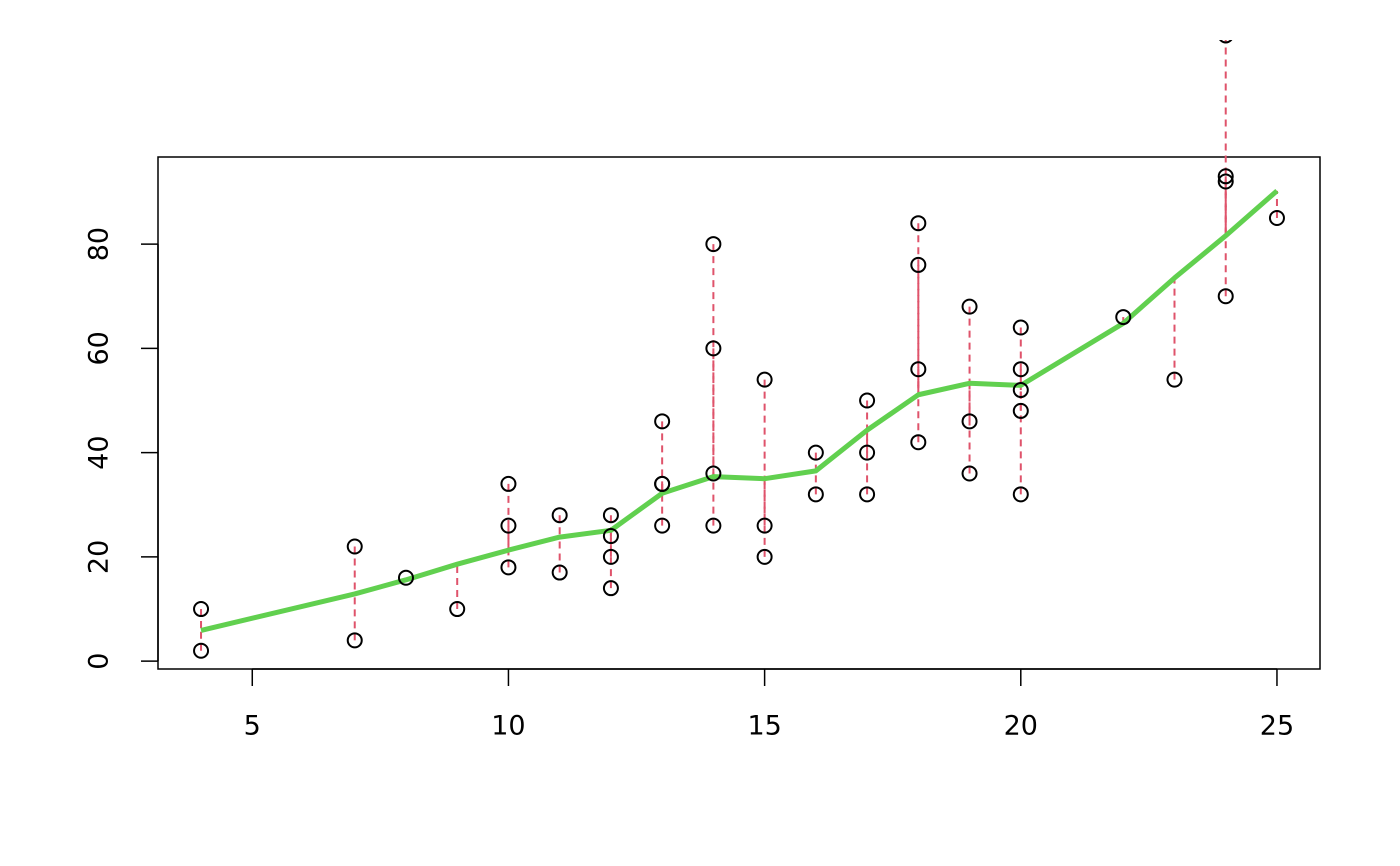 The image size is (1400, 866). Describe the element at coordinates (99, 557) in the screenshot. I see `y-tick-label: 20` at that location.